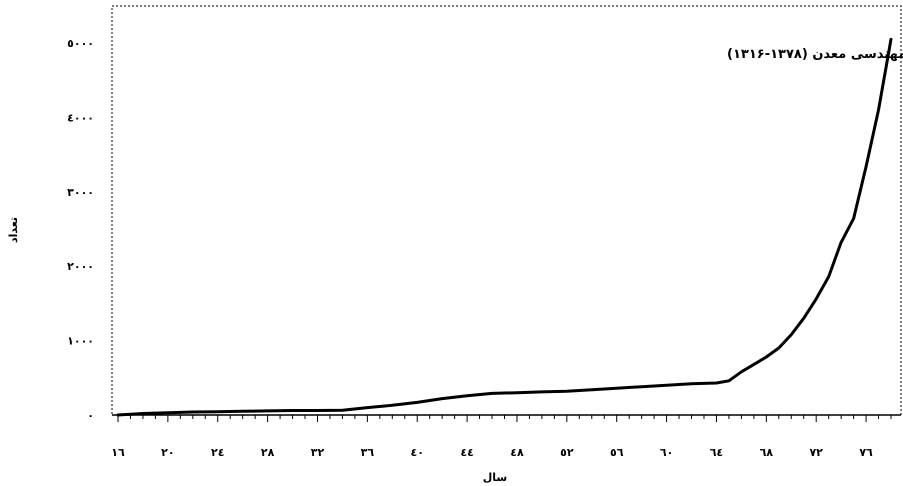  I want to click on x-tick-label: ٥۲, so click(567, 452).